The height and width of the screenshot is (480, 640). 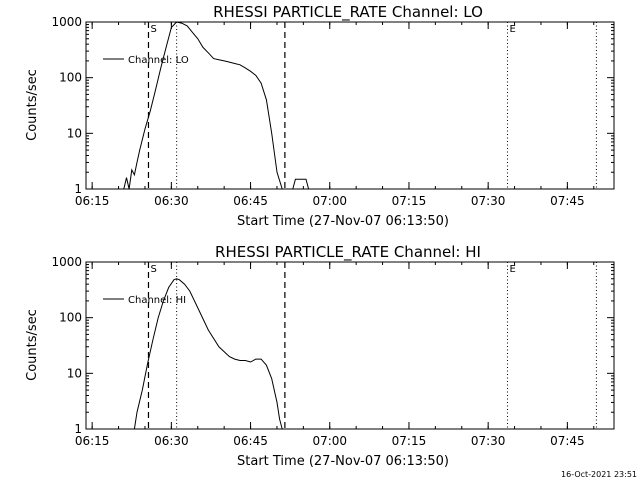 I want to click on legend-label: Channel: HI, so click(x=157, y=300).